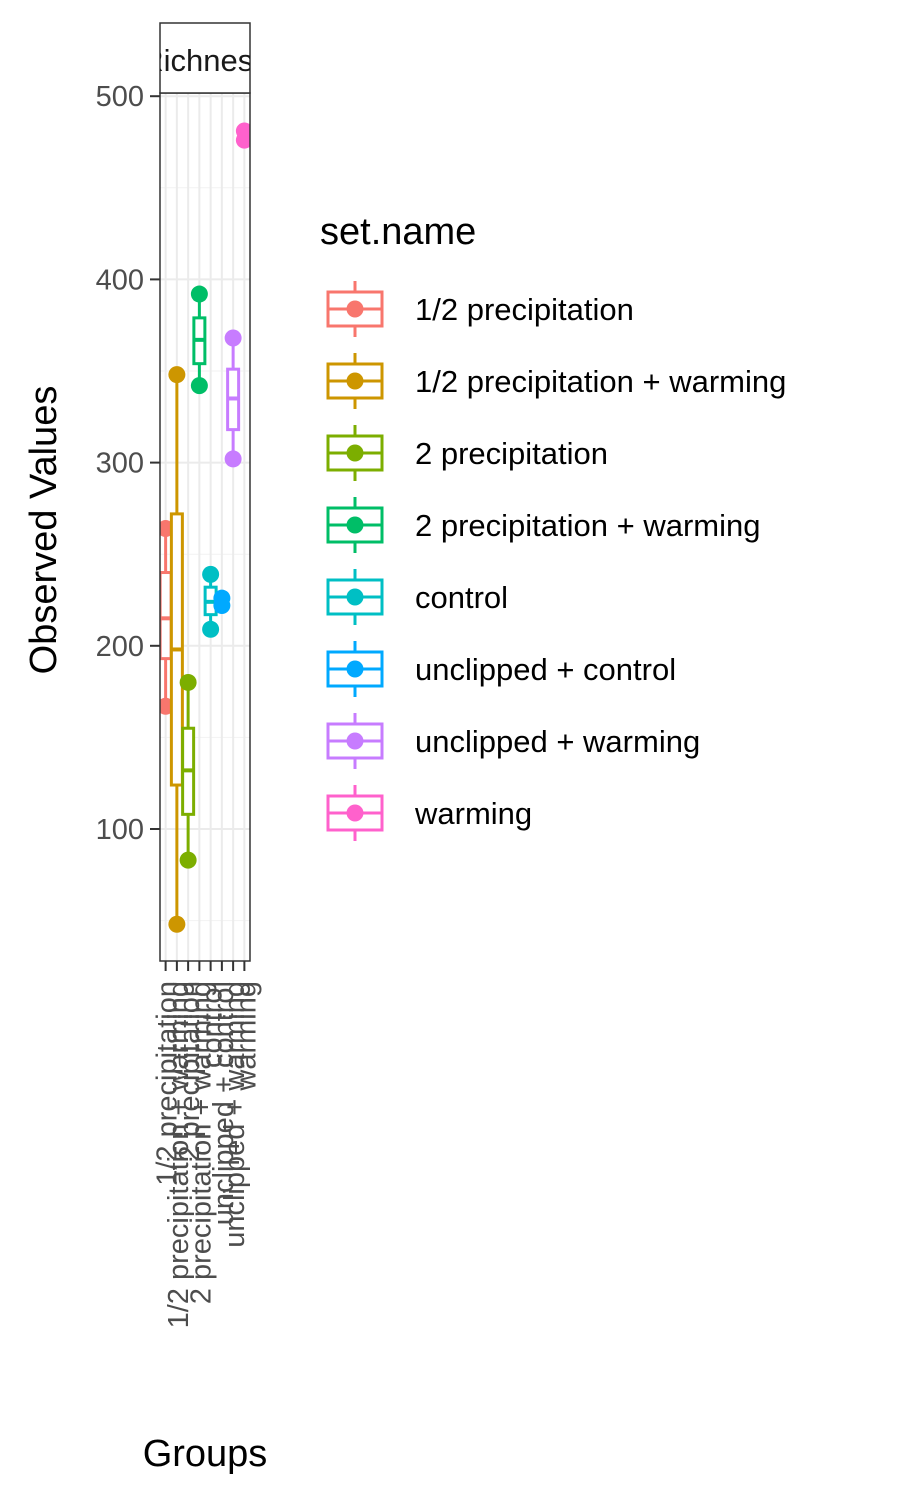  Describe the element at coordinates (233, 398) in the screenshot. I see `boxplot-unclipped-warming` at that location.